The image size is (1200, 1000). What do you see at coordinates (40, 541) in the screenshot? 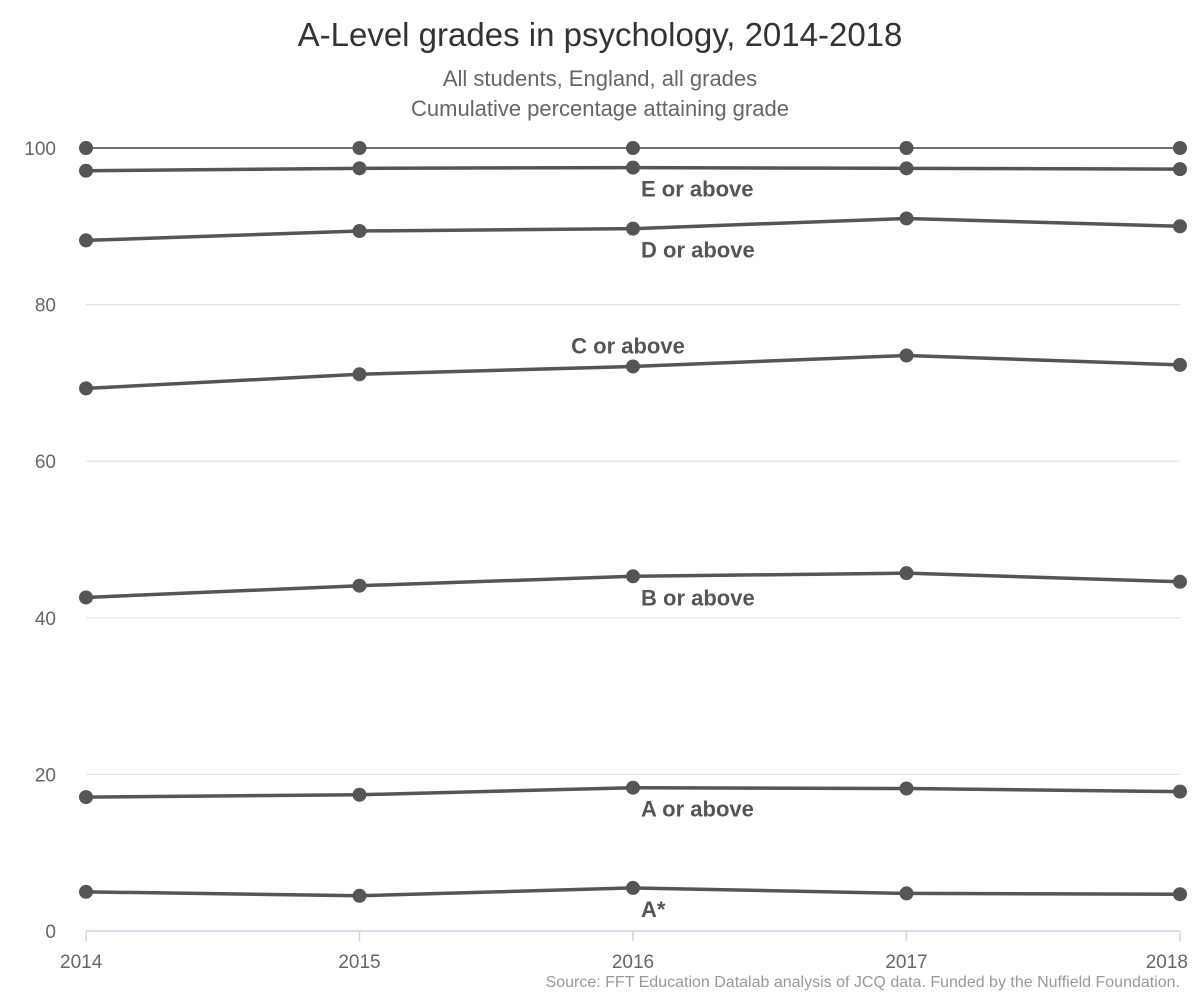
I see `y-axis-ticks: 0 20 40 60 80 100` at bounding box center [40, 541].